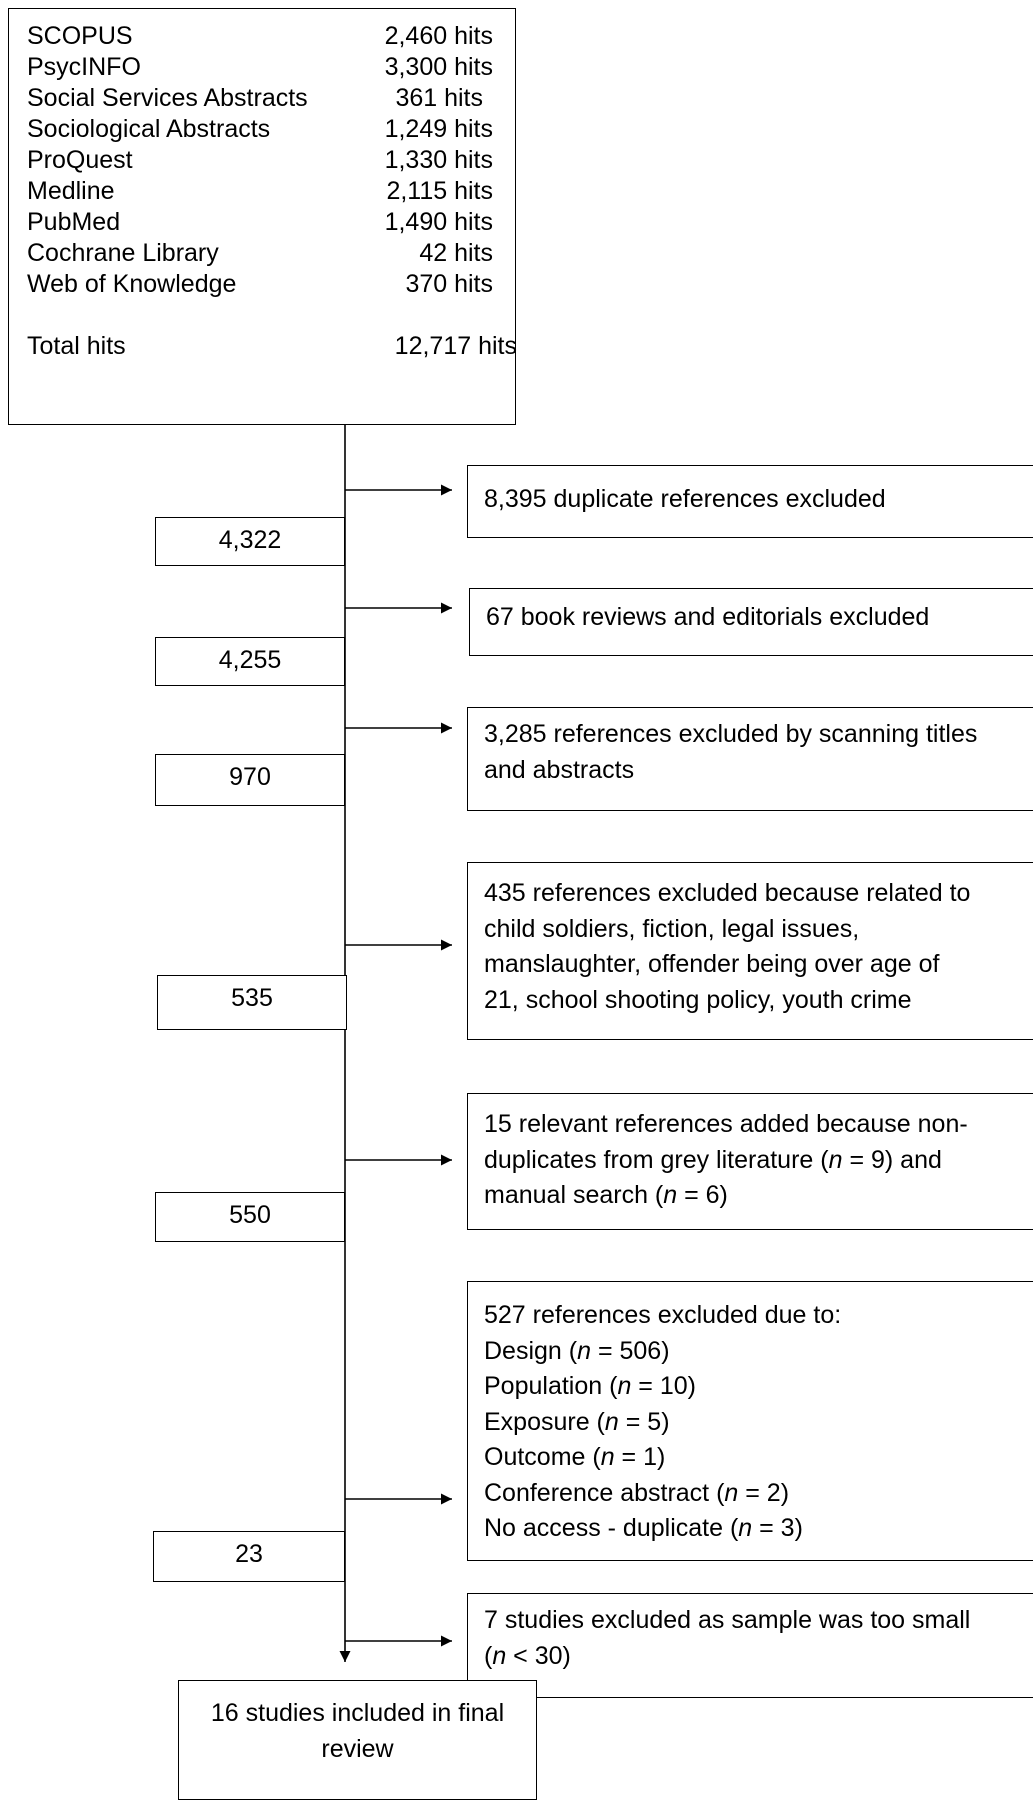 The image size is (1033, 1807). What do you see at coordinates (260, 160) in the screenshot?
I see `source-row: ProQuest 1,330 hits` at bounding box center [260, 160].